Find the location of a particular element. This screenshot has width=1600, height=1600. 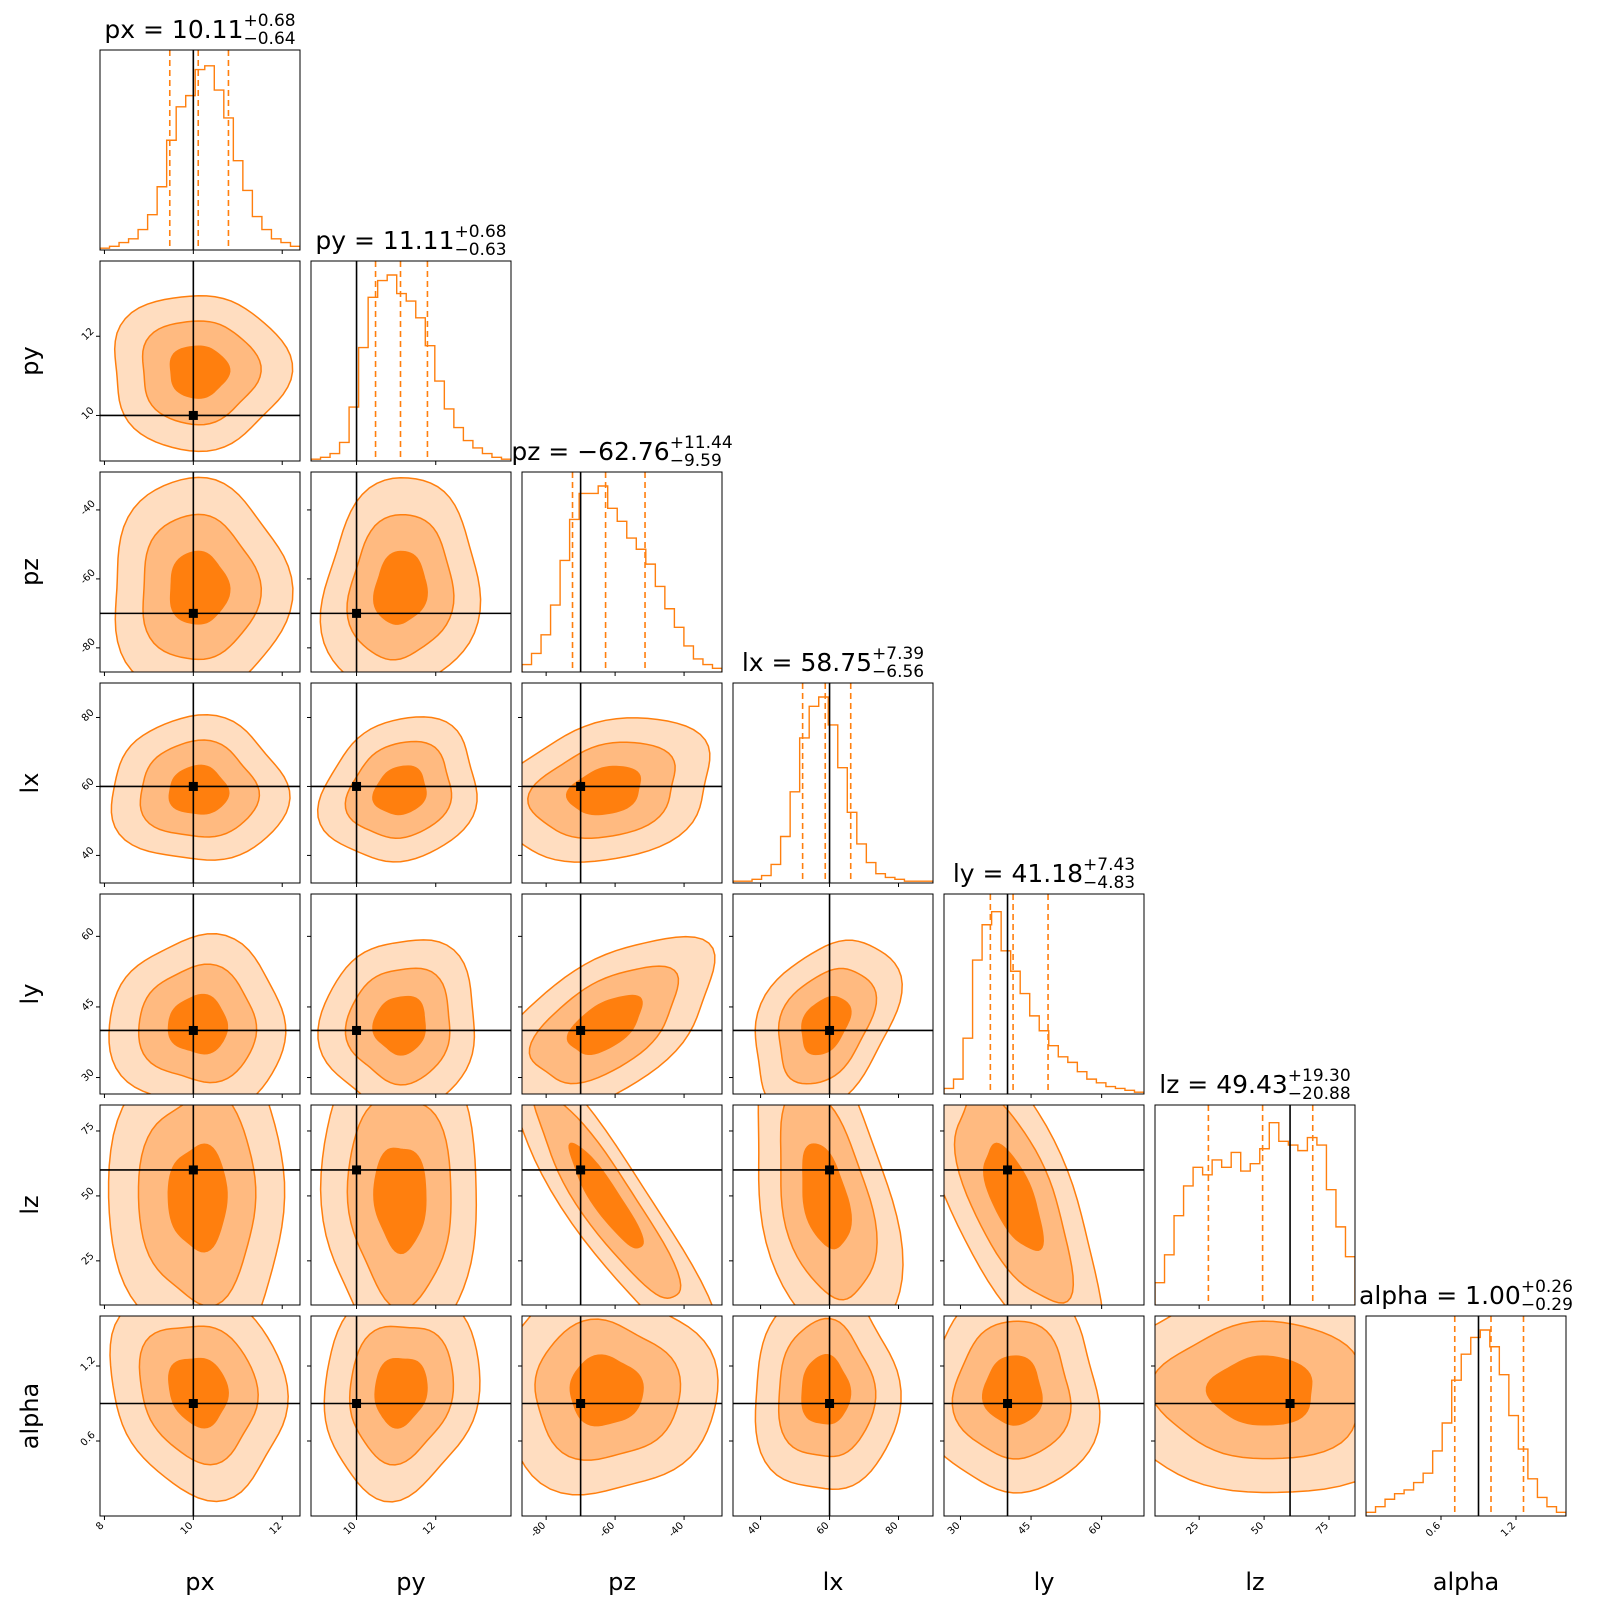

x-tick-label-lz: 75 is located at coordinates (1322, 1528).